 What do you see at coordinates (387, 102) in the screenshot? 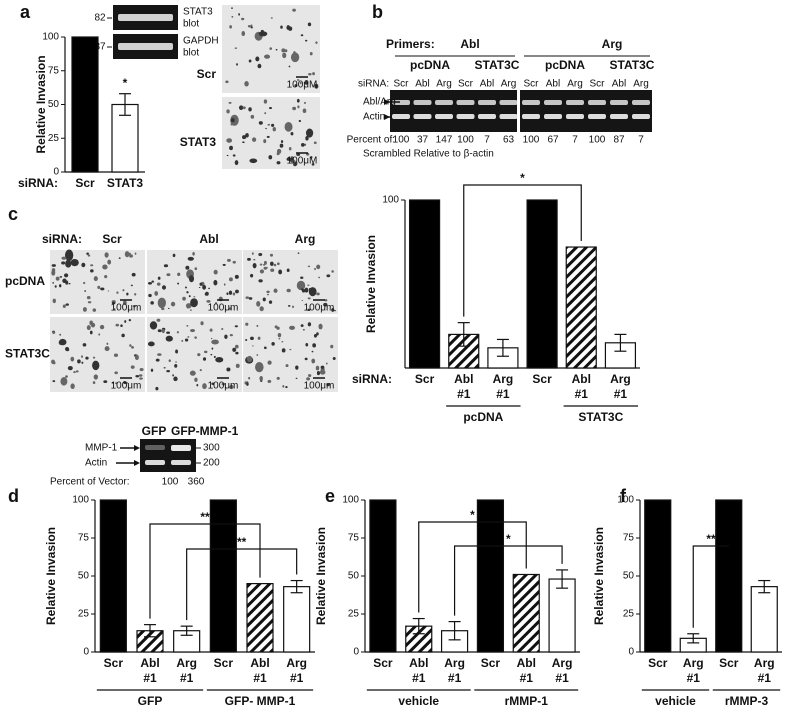
I see `decoration` at bounding box center [387, 102].